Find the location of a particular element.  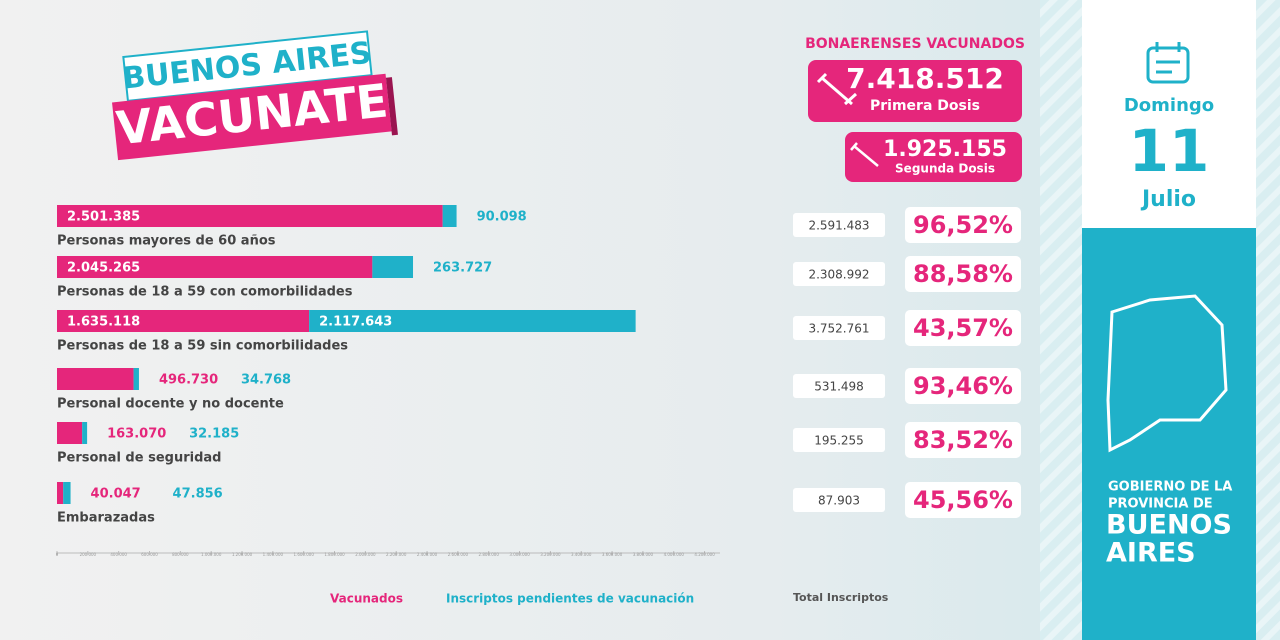

second-dose-box is located at coordinates (933, 157).